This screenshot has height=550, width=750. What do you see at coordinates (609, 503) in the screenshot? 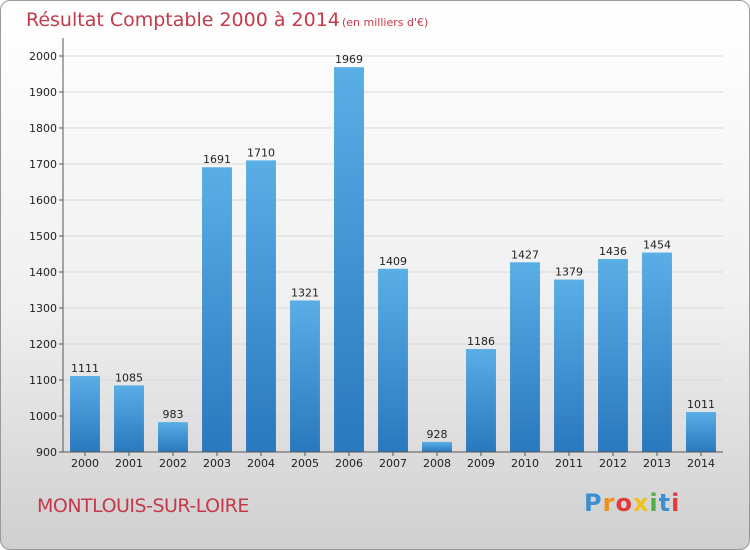
I see `logo-letter: r` at bounding box center [609, 503].